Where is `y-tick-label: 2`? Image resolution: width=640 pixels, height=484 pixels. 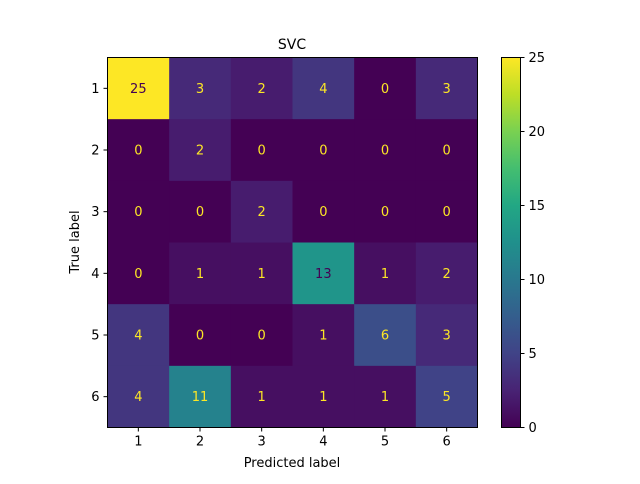 y-tick-label: 2 is located at coordinates (95, 151).